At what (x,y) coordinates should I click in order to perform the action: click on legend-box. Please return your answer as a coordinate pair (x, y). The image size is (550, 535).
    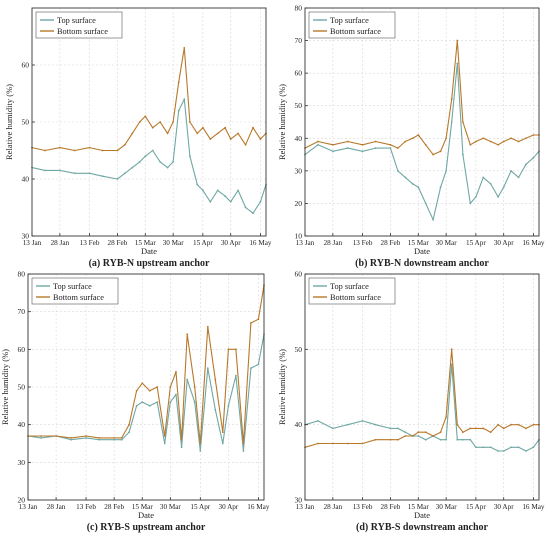
    Looking at the image, I should click on (352, 291).